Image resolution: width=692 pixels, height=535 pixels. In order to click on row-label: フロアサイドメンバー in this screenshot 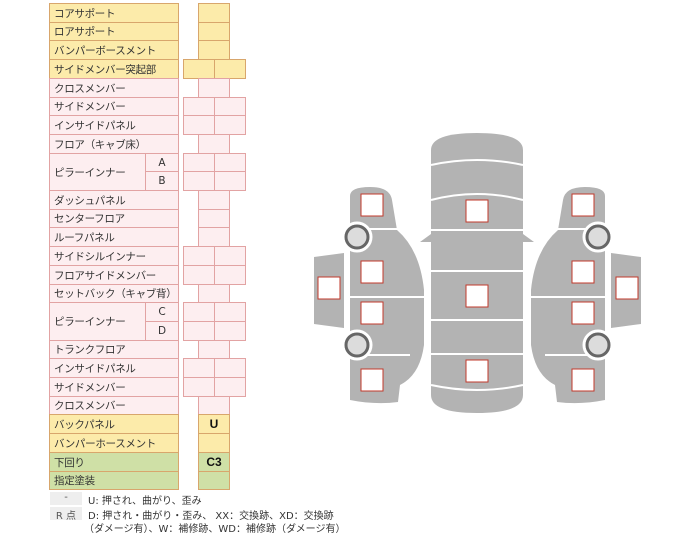, I will do `click(114, 275)`.